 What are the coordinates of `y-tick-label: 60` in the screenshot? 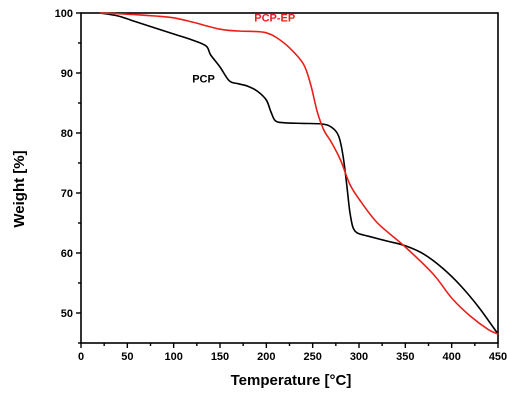 It's located at (67, 254).